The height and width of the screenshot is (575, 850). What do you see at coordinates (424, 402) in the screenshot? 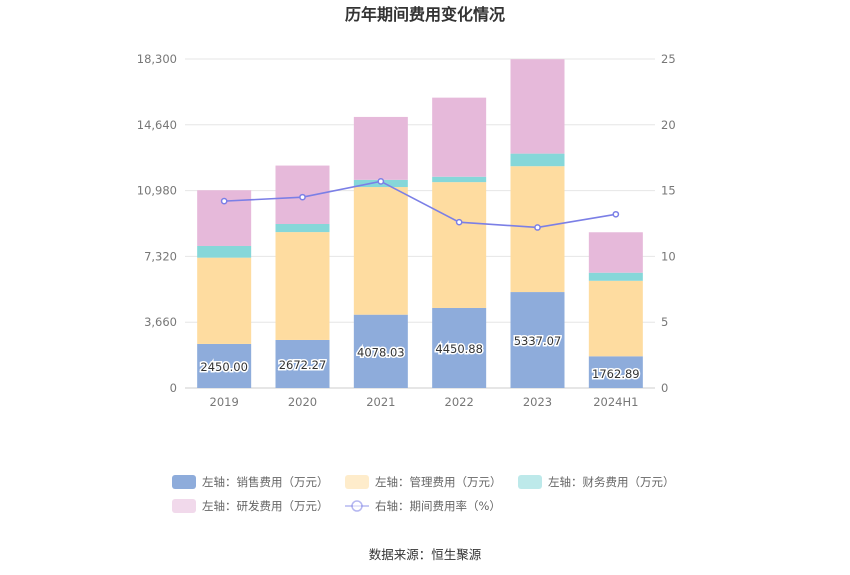
I see `x-axis: 2019 2020 2021 2022 2023 2024H1` at bounding box center [424, 402].